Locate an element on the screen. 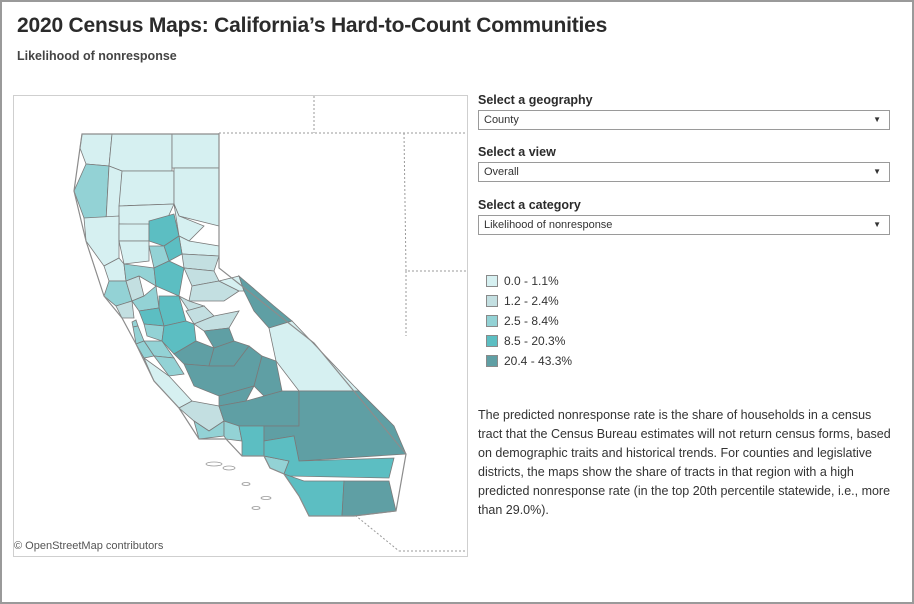 The image size is (914, 604). category-value: Likelihood of nonresponse is located at coordinates (548, 225).